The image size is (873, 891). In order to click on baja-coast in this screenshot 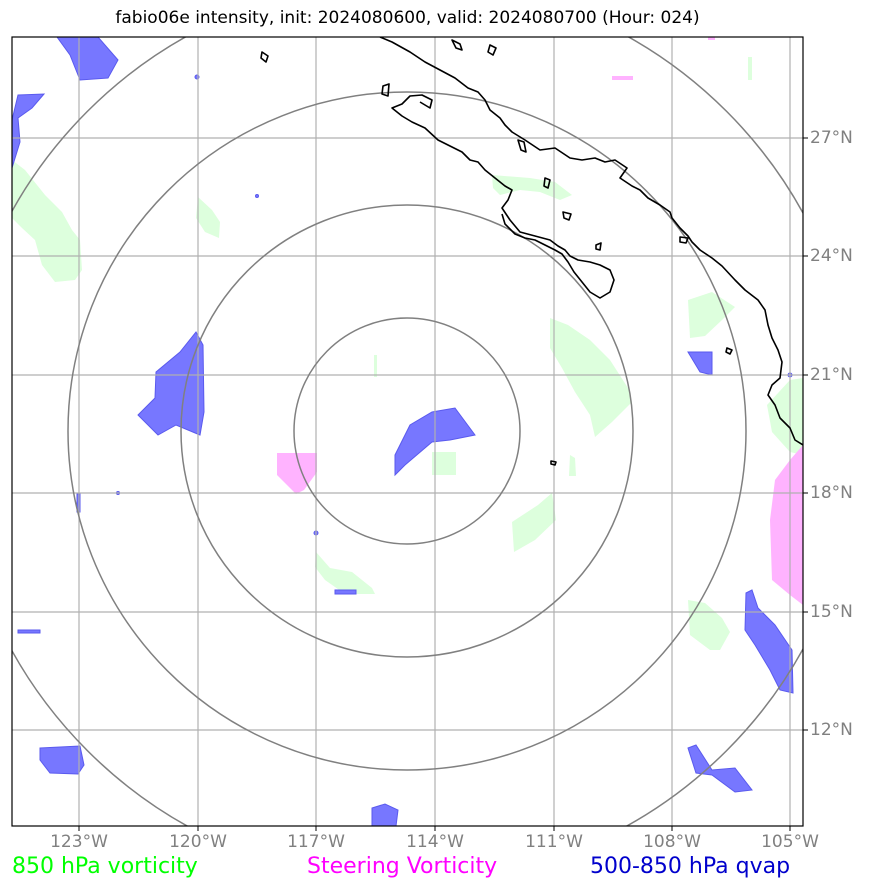, I will do `click(503, 196)`.